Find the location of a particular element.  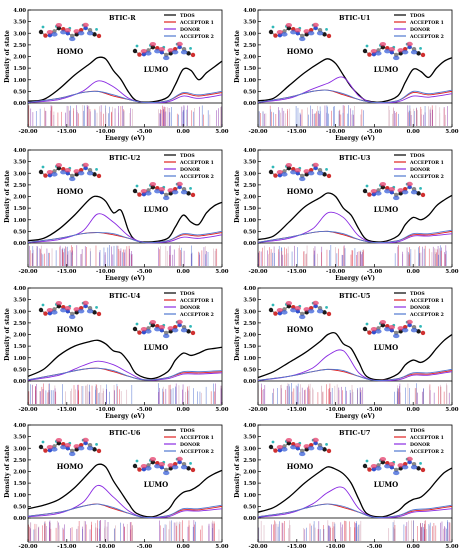

y-tick-label: 1.00 is located at coordinates (249, 81).